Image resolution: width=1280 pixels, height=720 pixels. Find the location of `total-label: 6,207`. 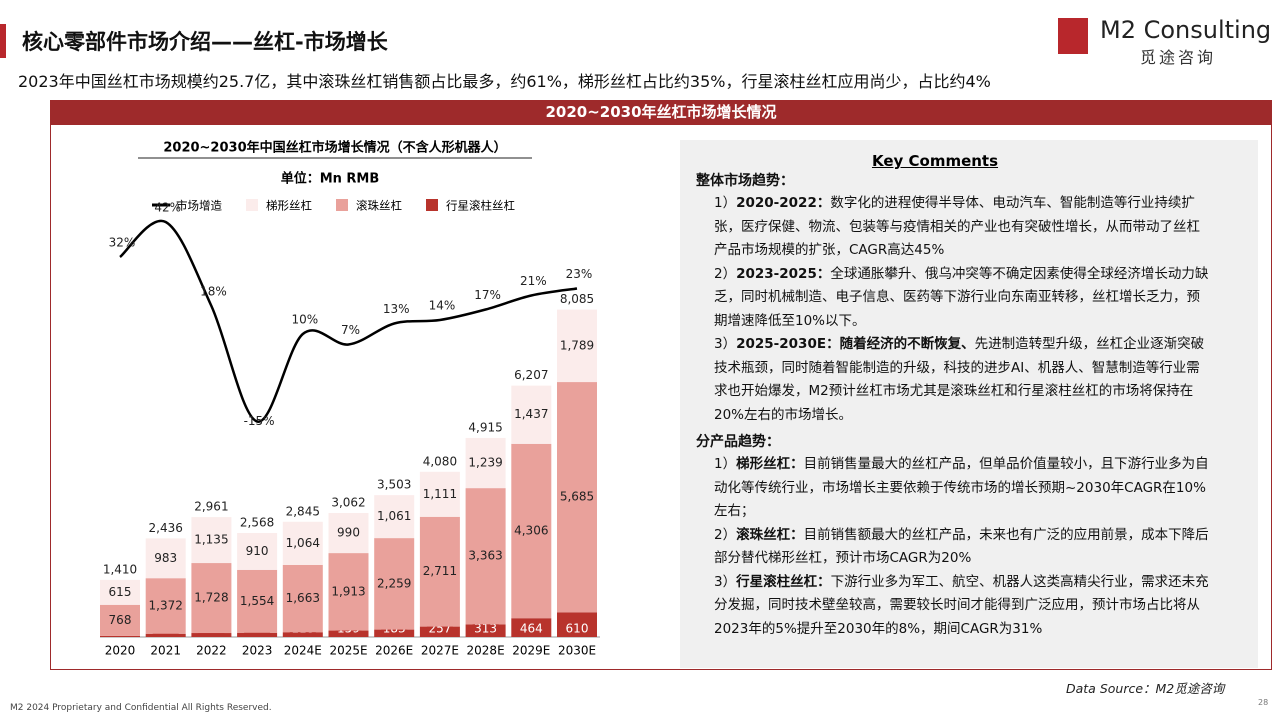

total-label: 6,207 is located at coordinates (531, 375).